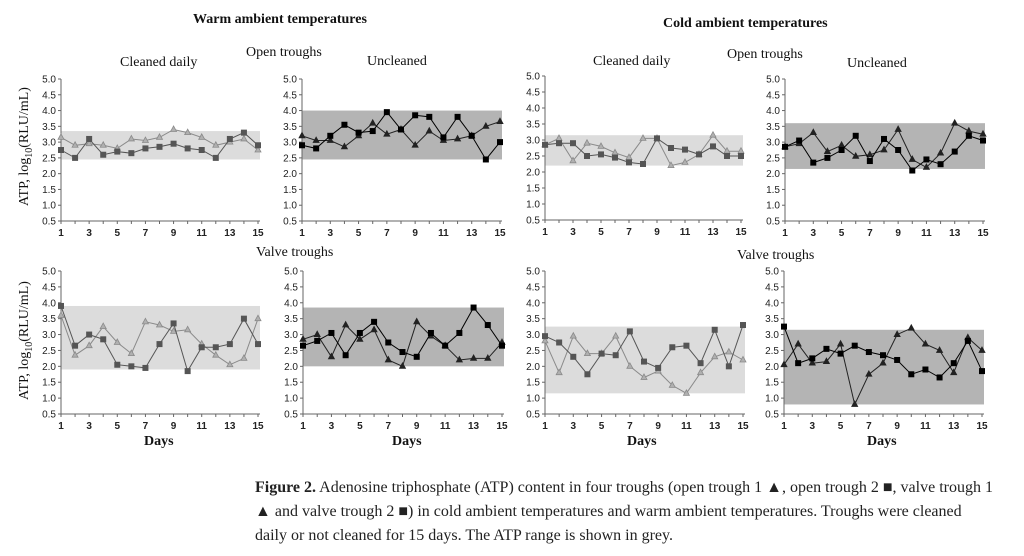 Image resolution: width=1024 pixels, height=556 pixels. I want to click on col-title-cold-cleaned: Cleaned daily, so click(632, 61).